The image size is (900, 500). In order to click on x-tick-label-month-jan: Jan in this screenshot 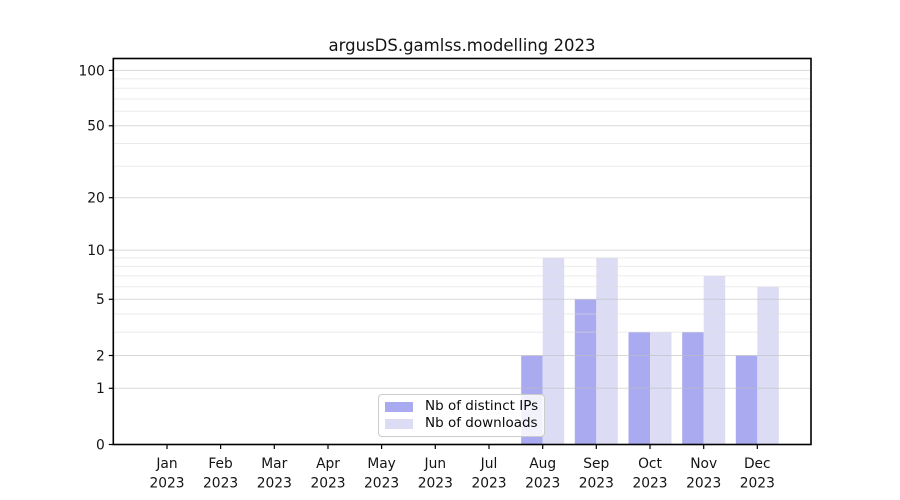, I will do `click(166, 464)`.